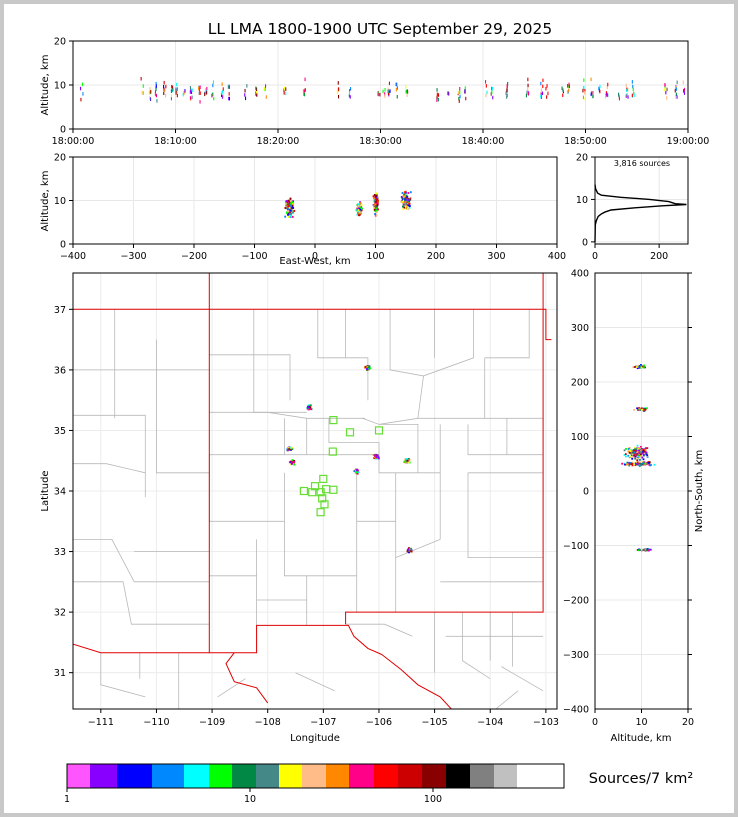 This screenshot has height=817, width=738. I want to click on ns-ytick-label: 300, so click(580, 328).